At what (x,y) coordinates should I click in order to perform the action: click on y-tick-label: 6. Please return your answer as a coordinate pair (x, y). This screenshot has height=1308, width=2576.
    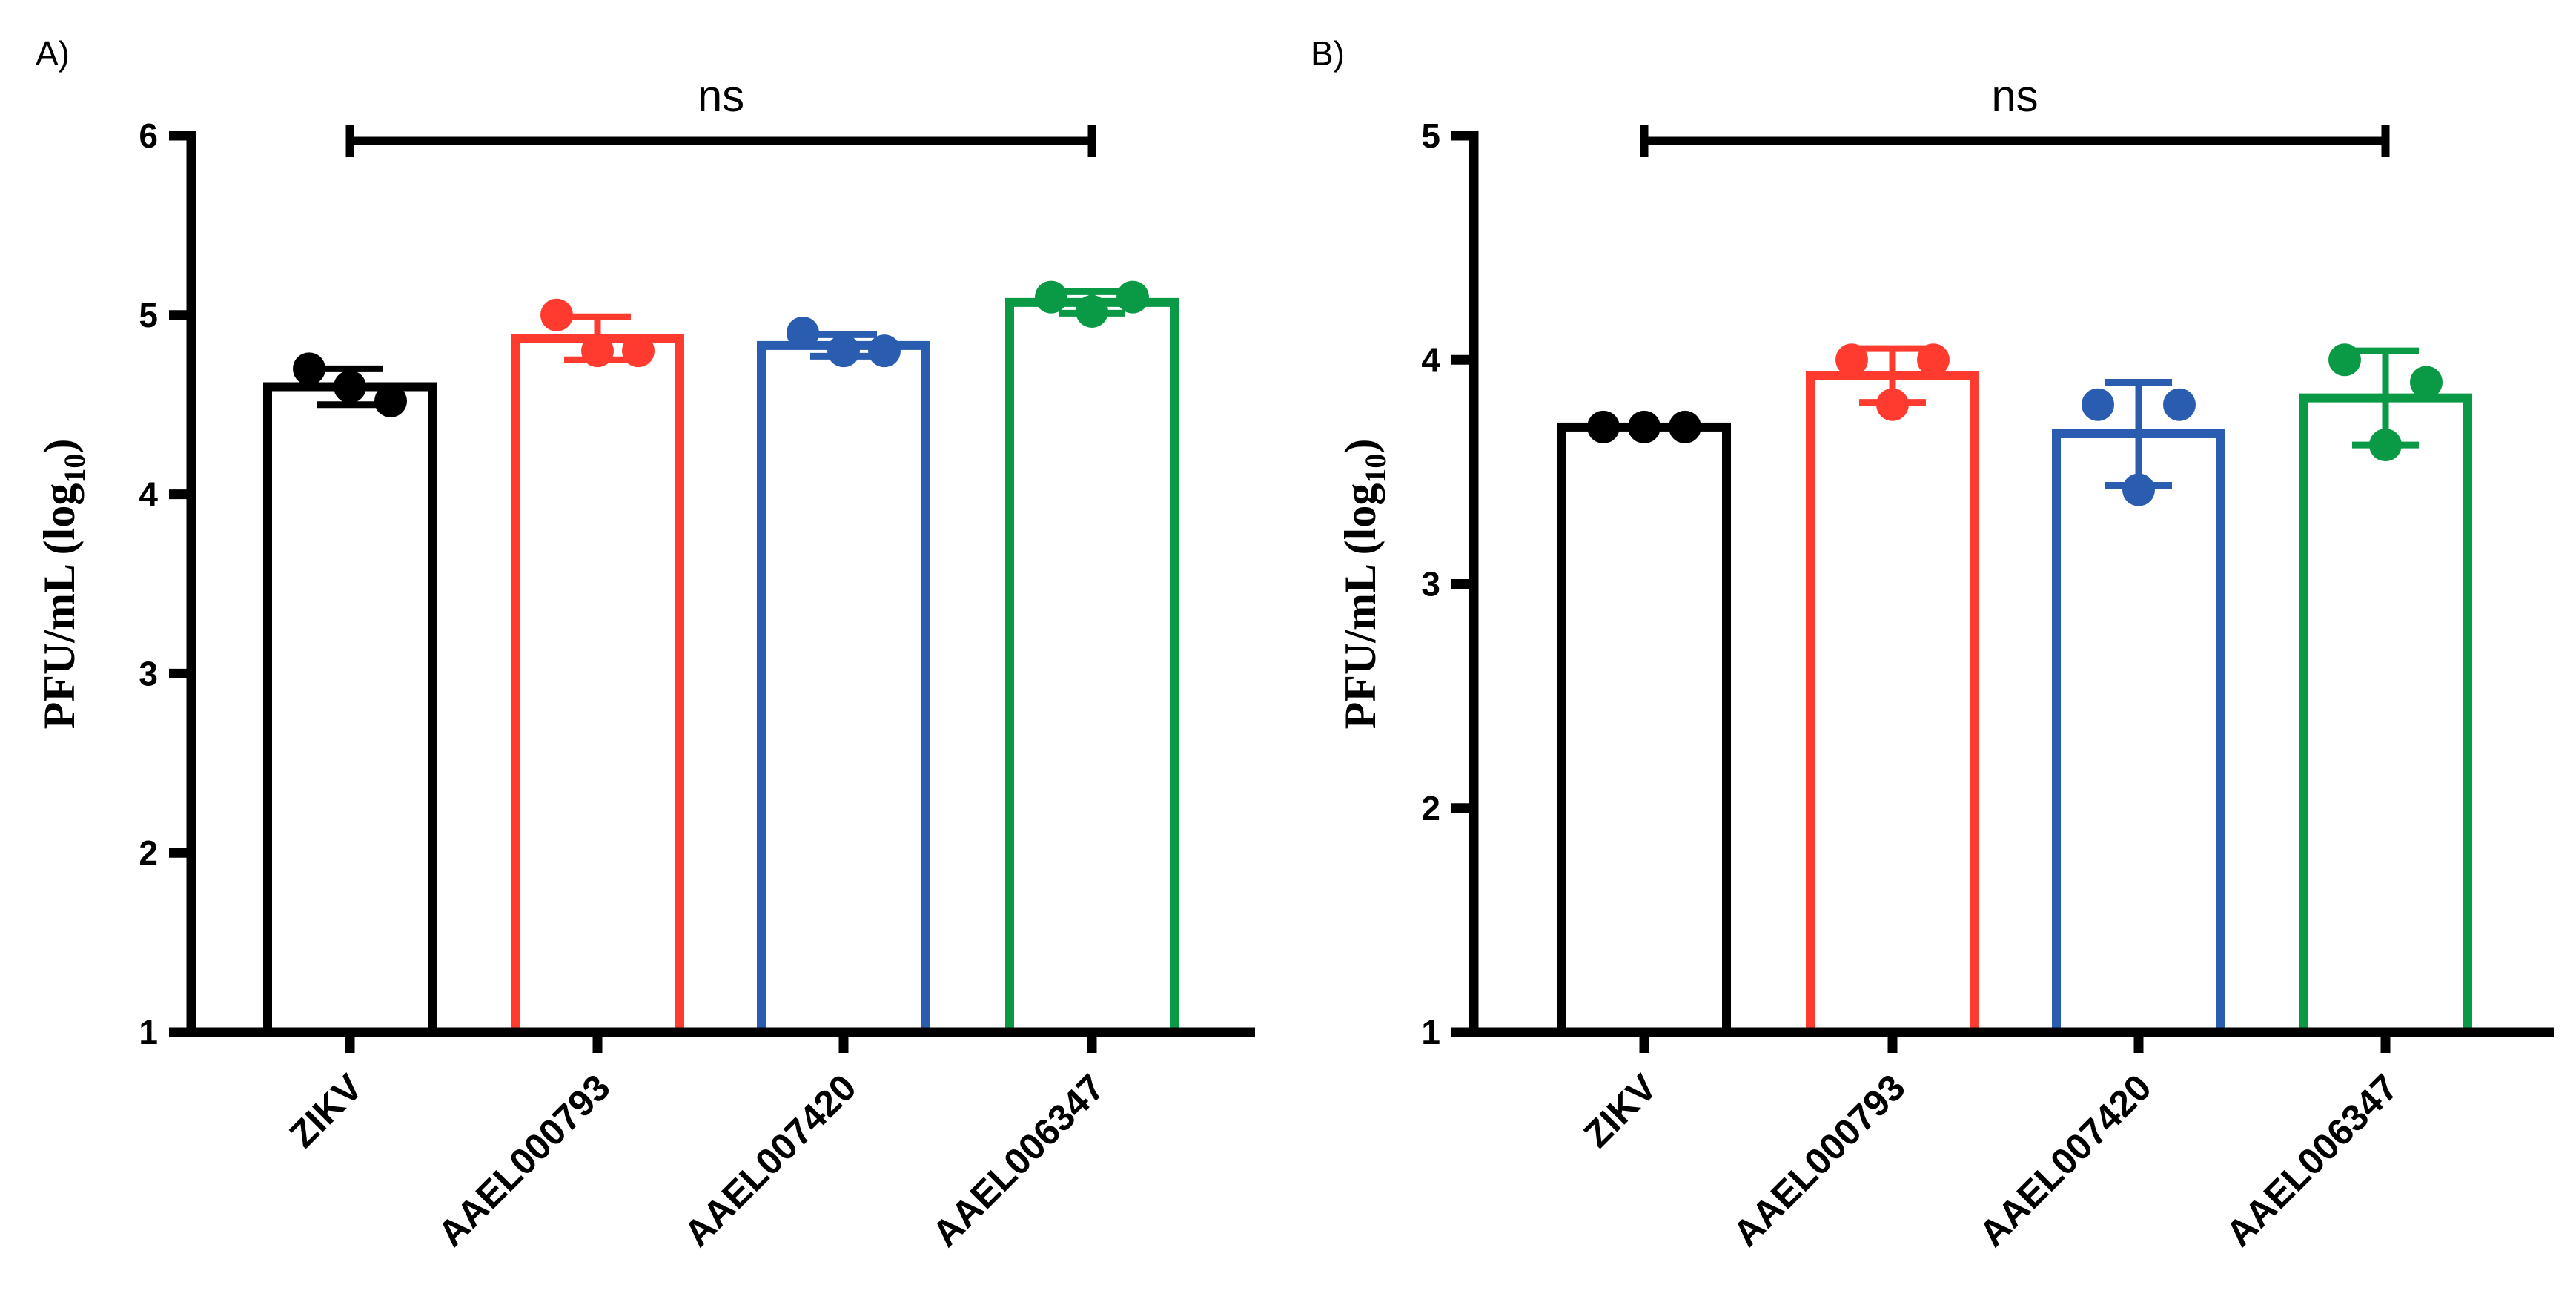
    Looking at the image, I should click on (148, 135).